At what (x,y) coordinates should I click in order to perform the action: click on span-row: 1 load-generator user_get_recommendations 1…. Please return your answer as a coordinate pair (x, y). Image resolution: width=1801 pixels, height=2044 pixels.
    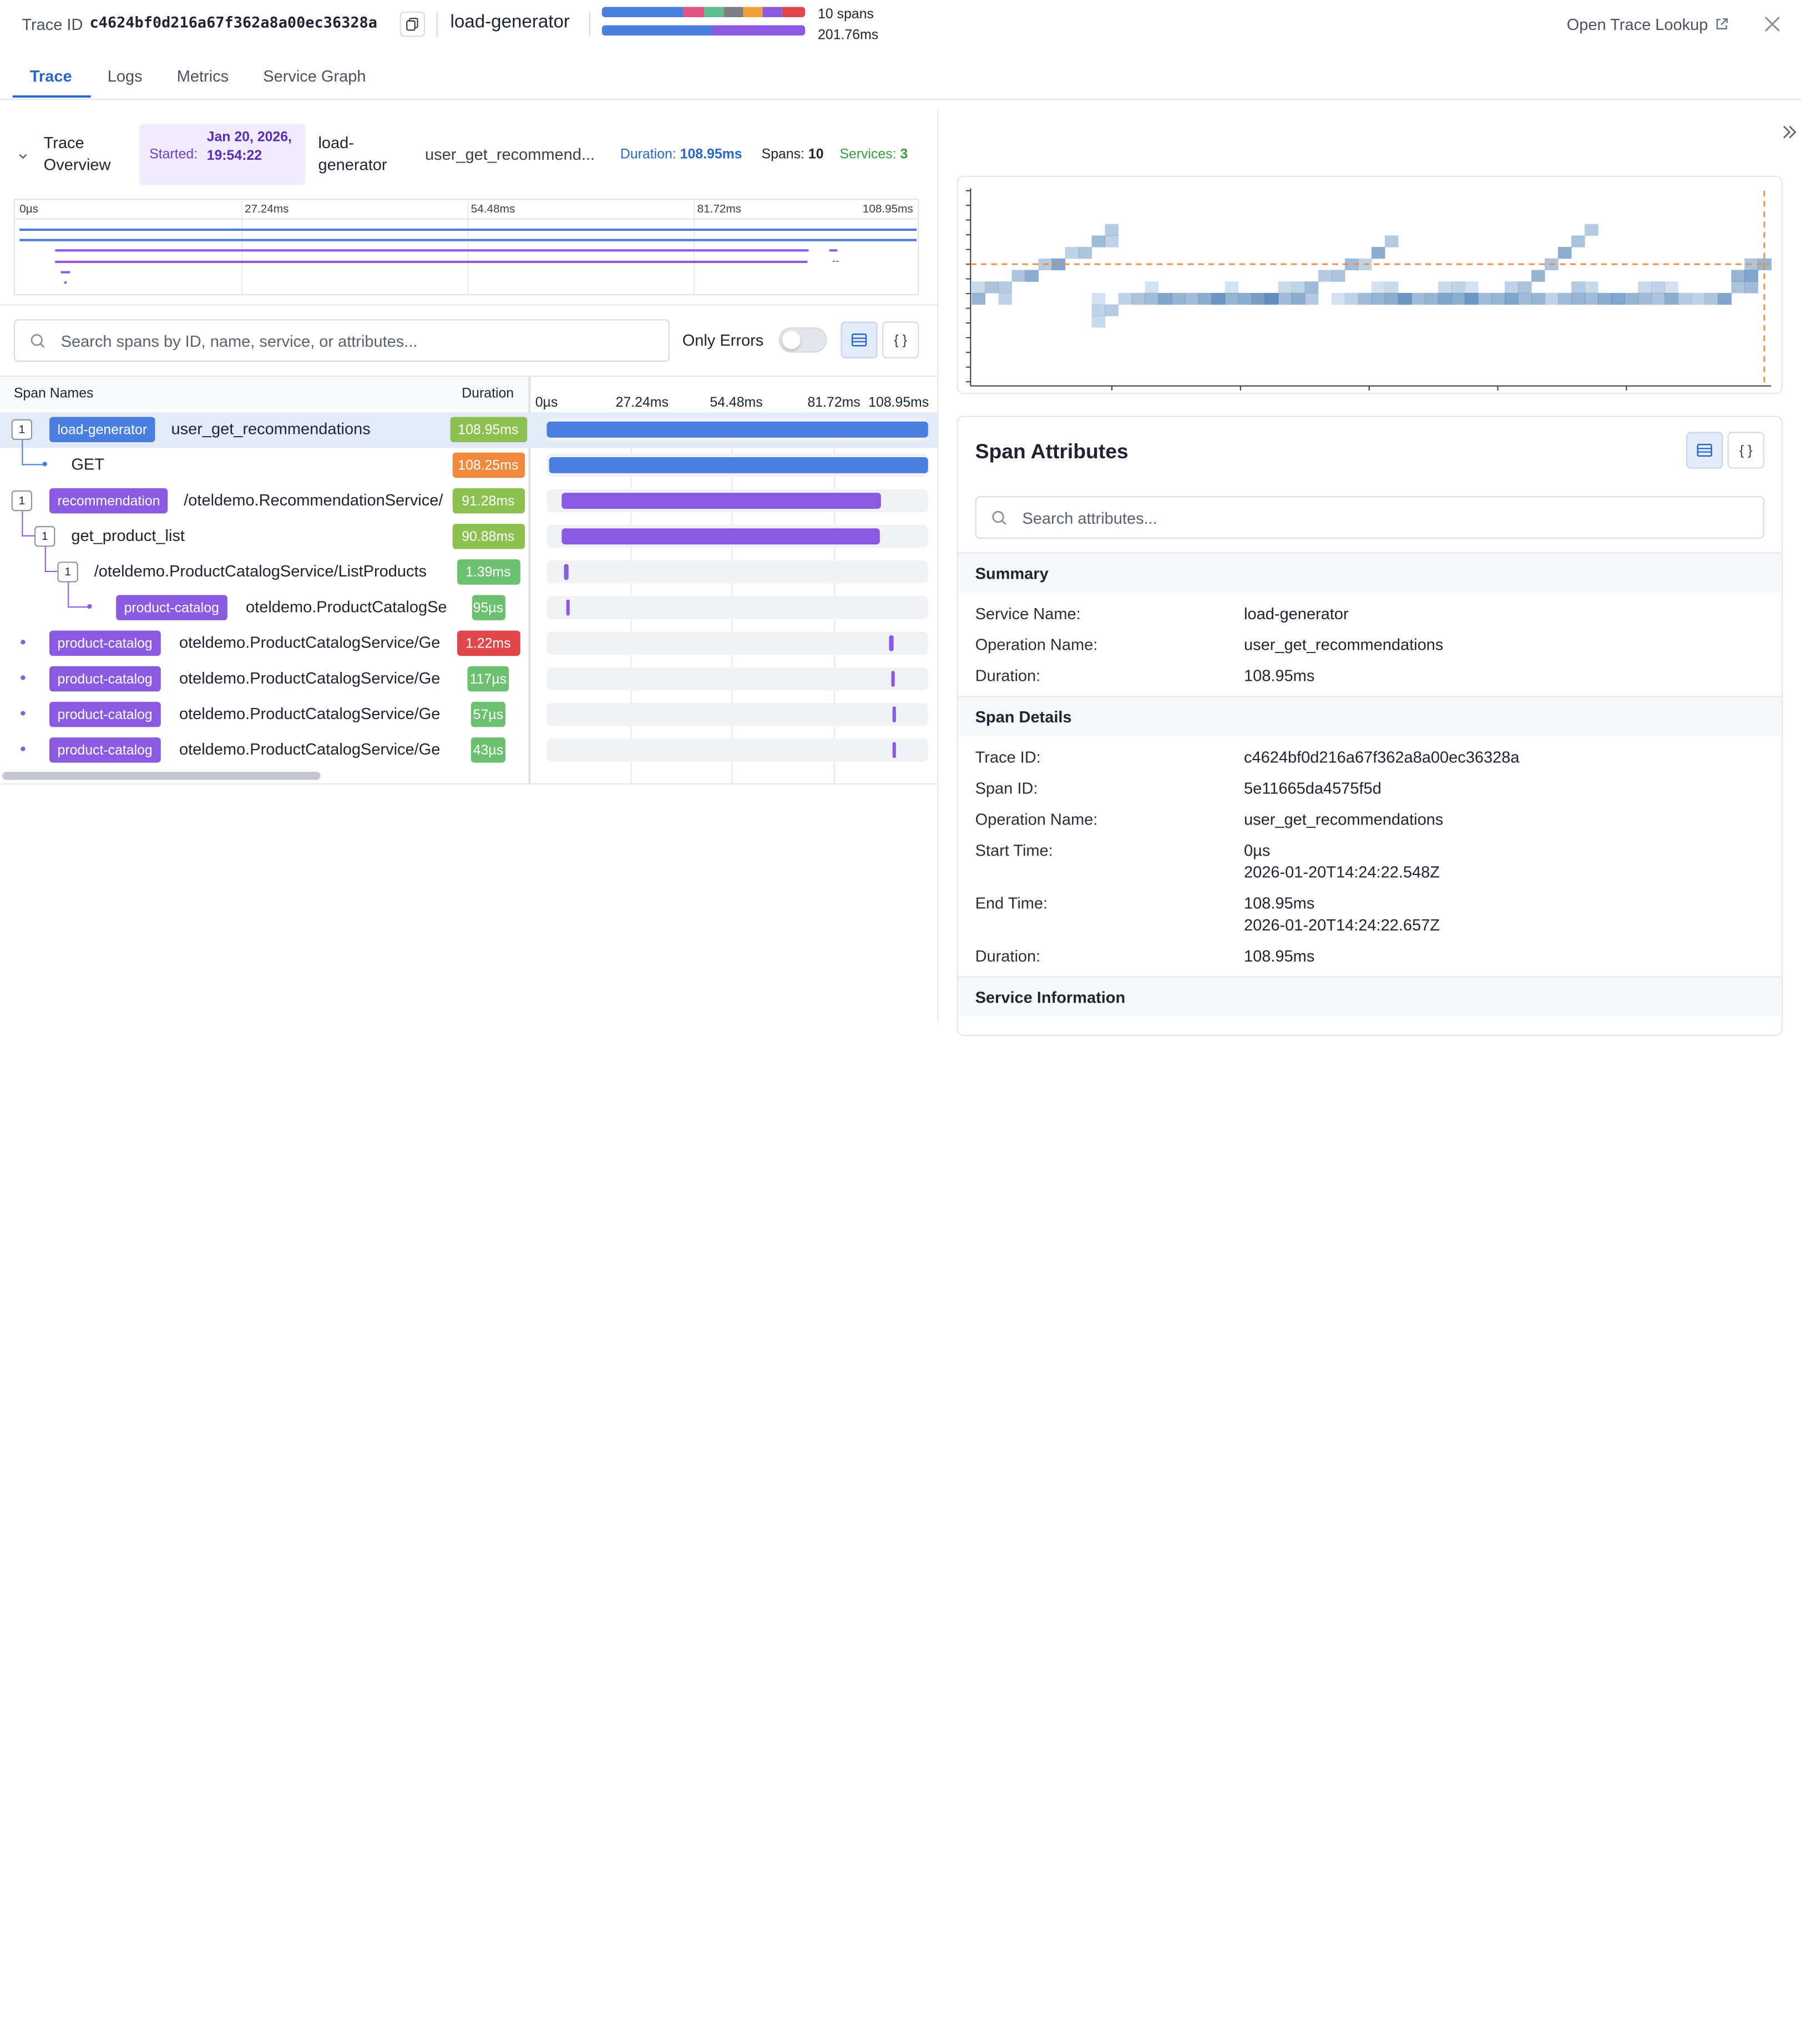
    Looking at the image, I should click on (469, 430).